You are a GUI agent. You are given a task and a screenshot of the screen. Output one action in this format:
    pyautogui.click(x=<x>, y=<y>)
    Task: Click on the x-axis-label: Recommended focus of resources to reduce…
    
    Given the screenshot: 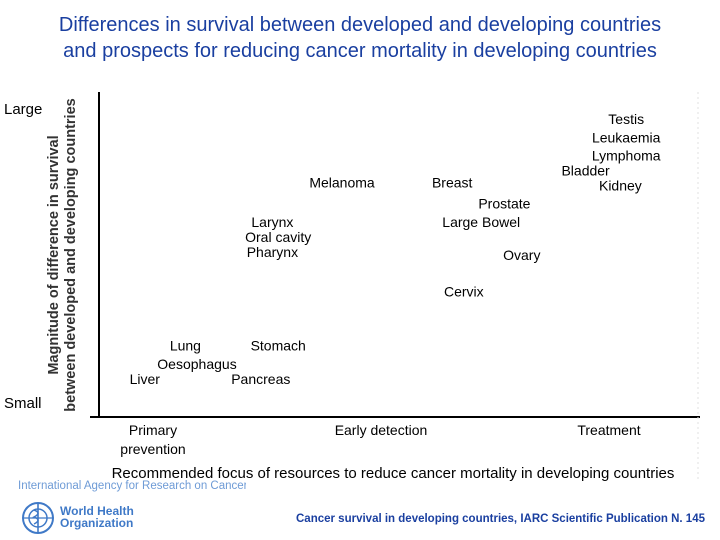 What is the action you would take?
    pyautogui.click(x=393, y=473)
    